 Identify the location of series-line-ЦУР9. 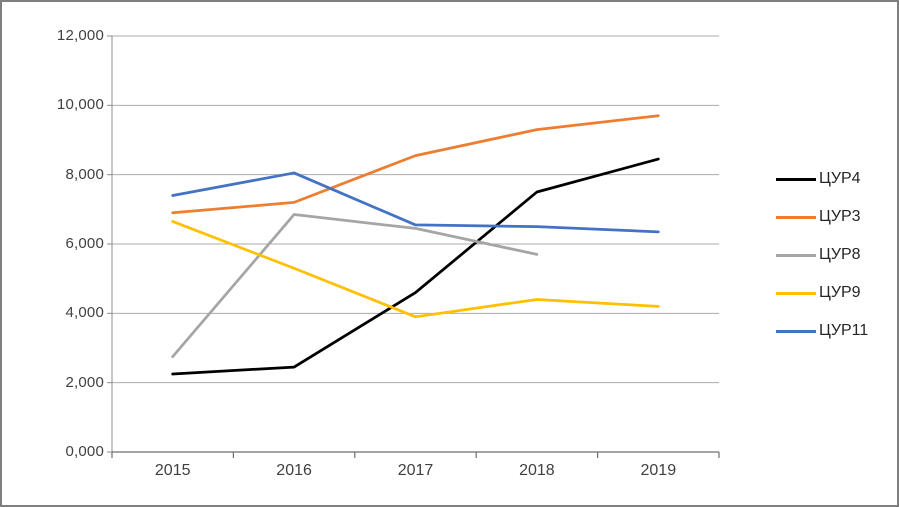
(415, 269).